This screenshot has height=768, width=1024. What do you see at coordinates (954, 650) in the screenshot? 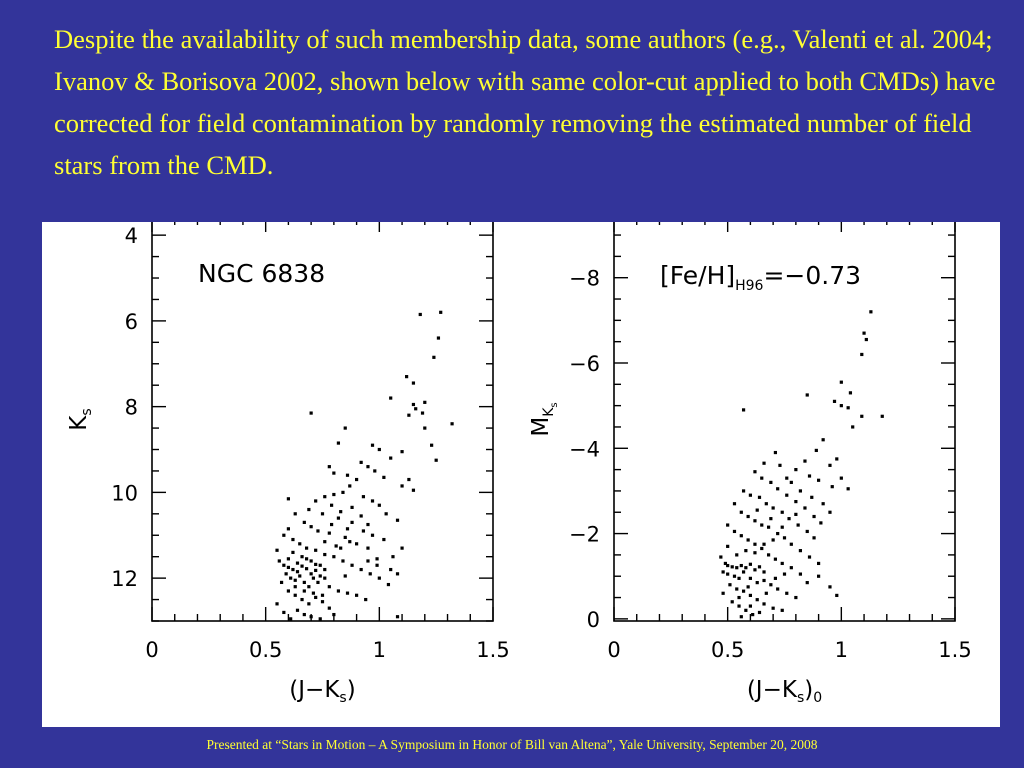
I see `x-tick-label: 1.5` at bounding box center [954, 650].